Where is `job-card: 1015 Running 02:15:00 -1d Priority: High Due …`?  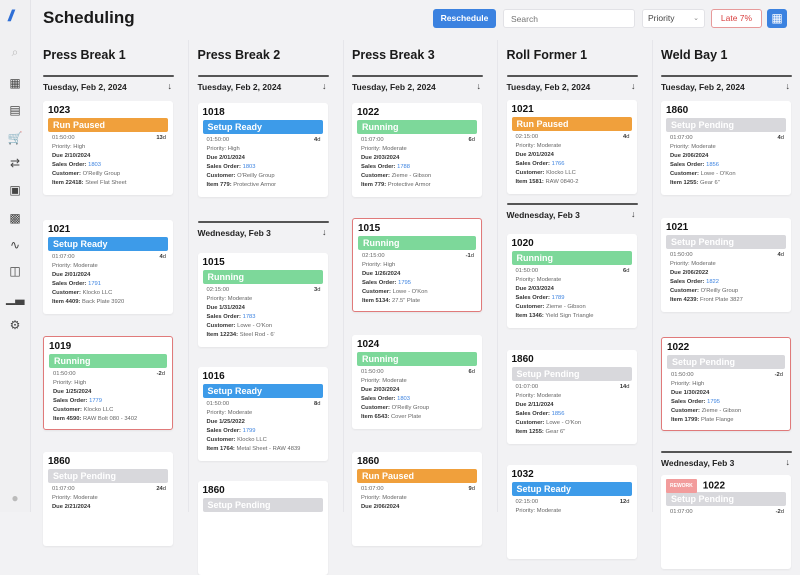 job-card: 1015 Running 02:15:00 -1d Priority: High Due … is located at coordinates (417, 265).